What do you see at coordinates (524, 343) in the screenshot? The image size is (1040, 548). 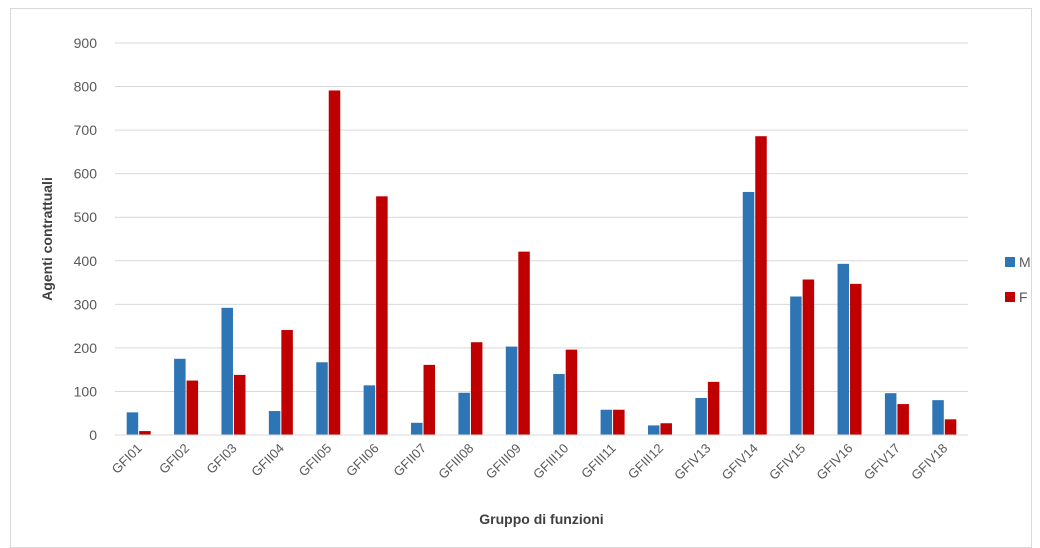 I see `bar-F-GFIII09` at bounding box center [524, 343].